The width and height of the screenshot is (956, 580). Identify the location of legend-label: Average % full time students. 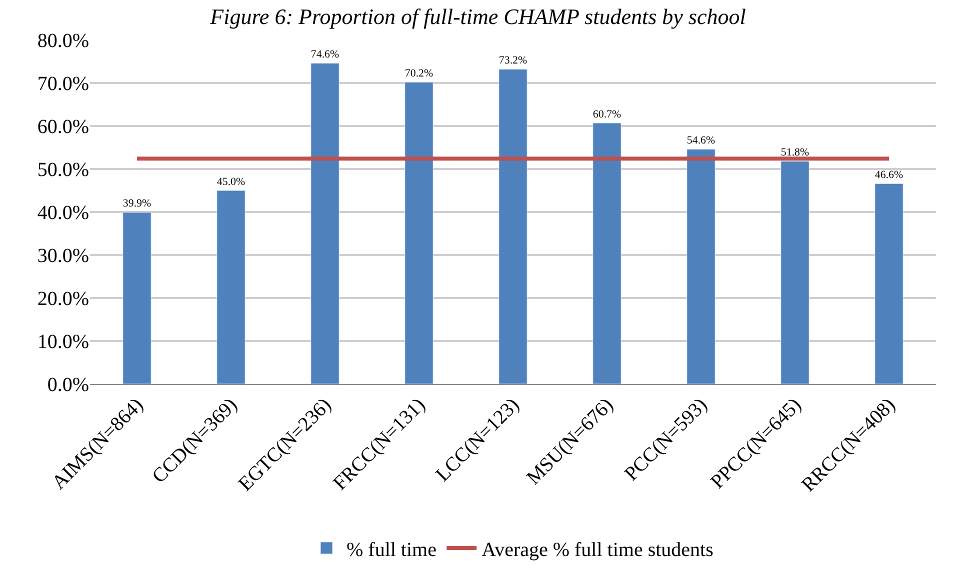
(598, 549).